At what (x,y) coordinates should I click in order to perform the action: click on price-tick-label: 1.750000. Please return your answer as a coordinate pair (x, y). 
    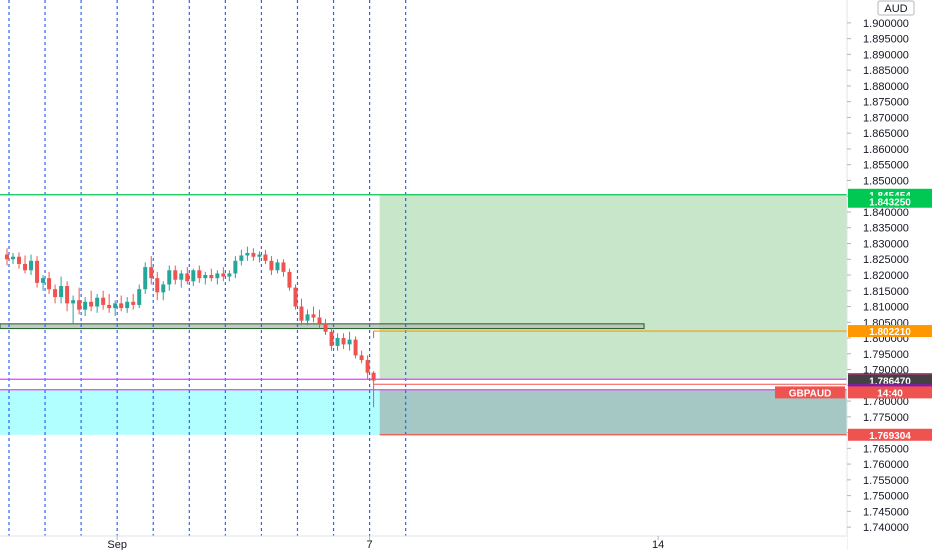
    Looking at the image, I should click on (886, 497).